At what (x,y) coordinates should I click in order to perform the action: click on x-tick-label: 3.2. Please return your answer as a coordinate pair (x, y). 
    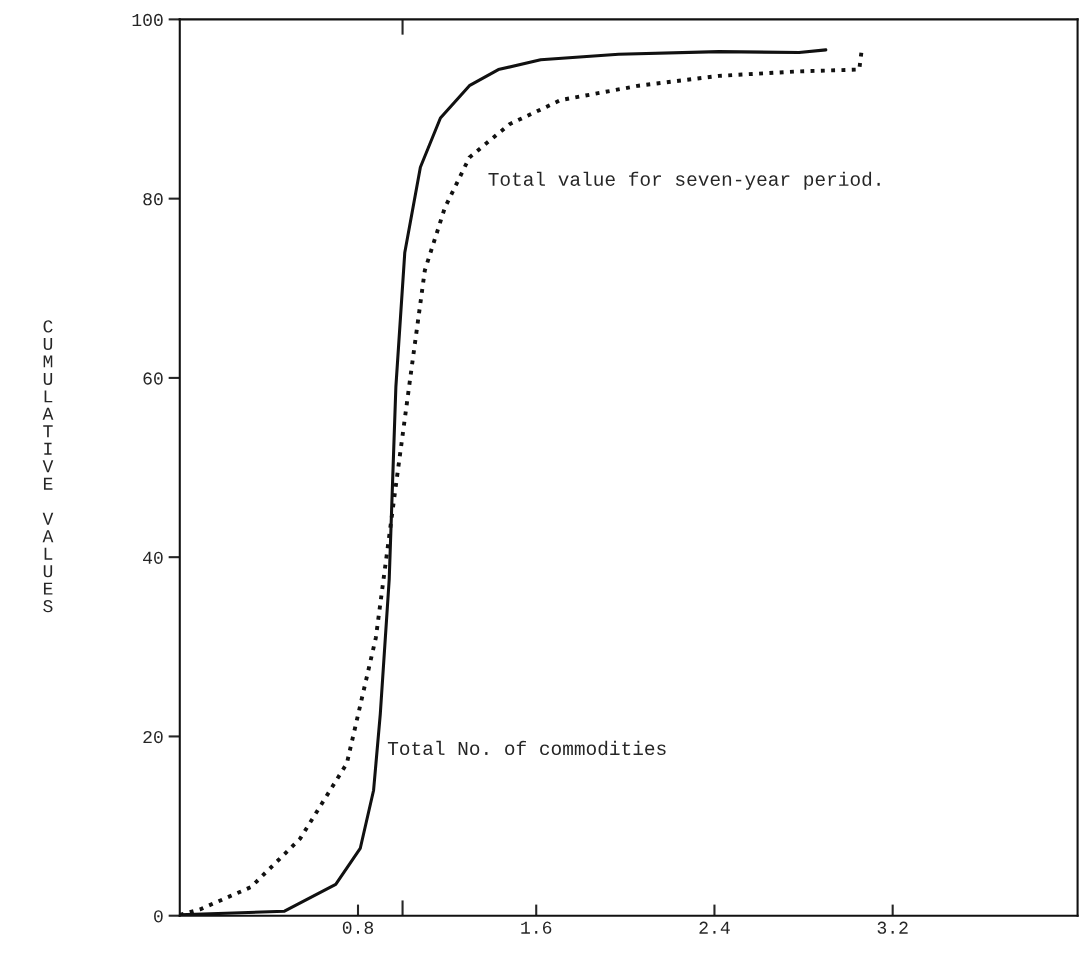
    Looking at the image, I should click on (892, 927).